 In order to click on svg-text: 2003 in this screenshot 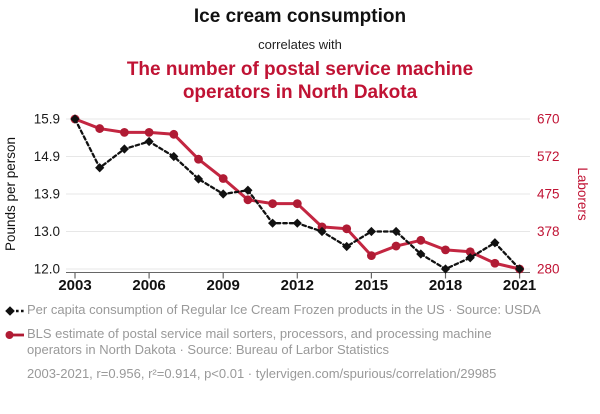, I will do `click(74, 285)`.